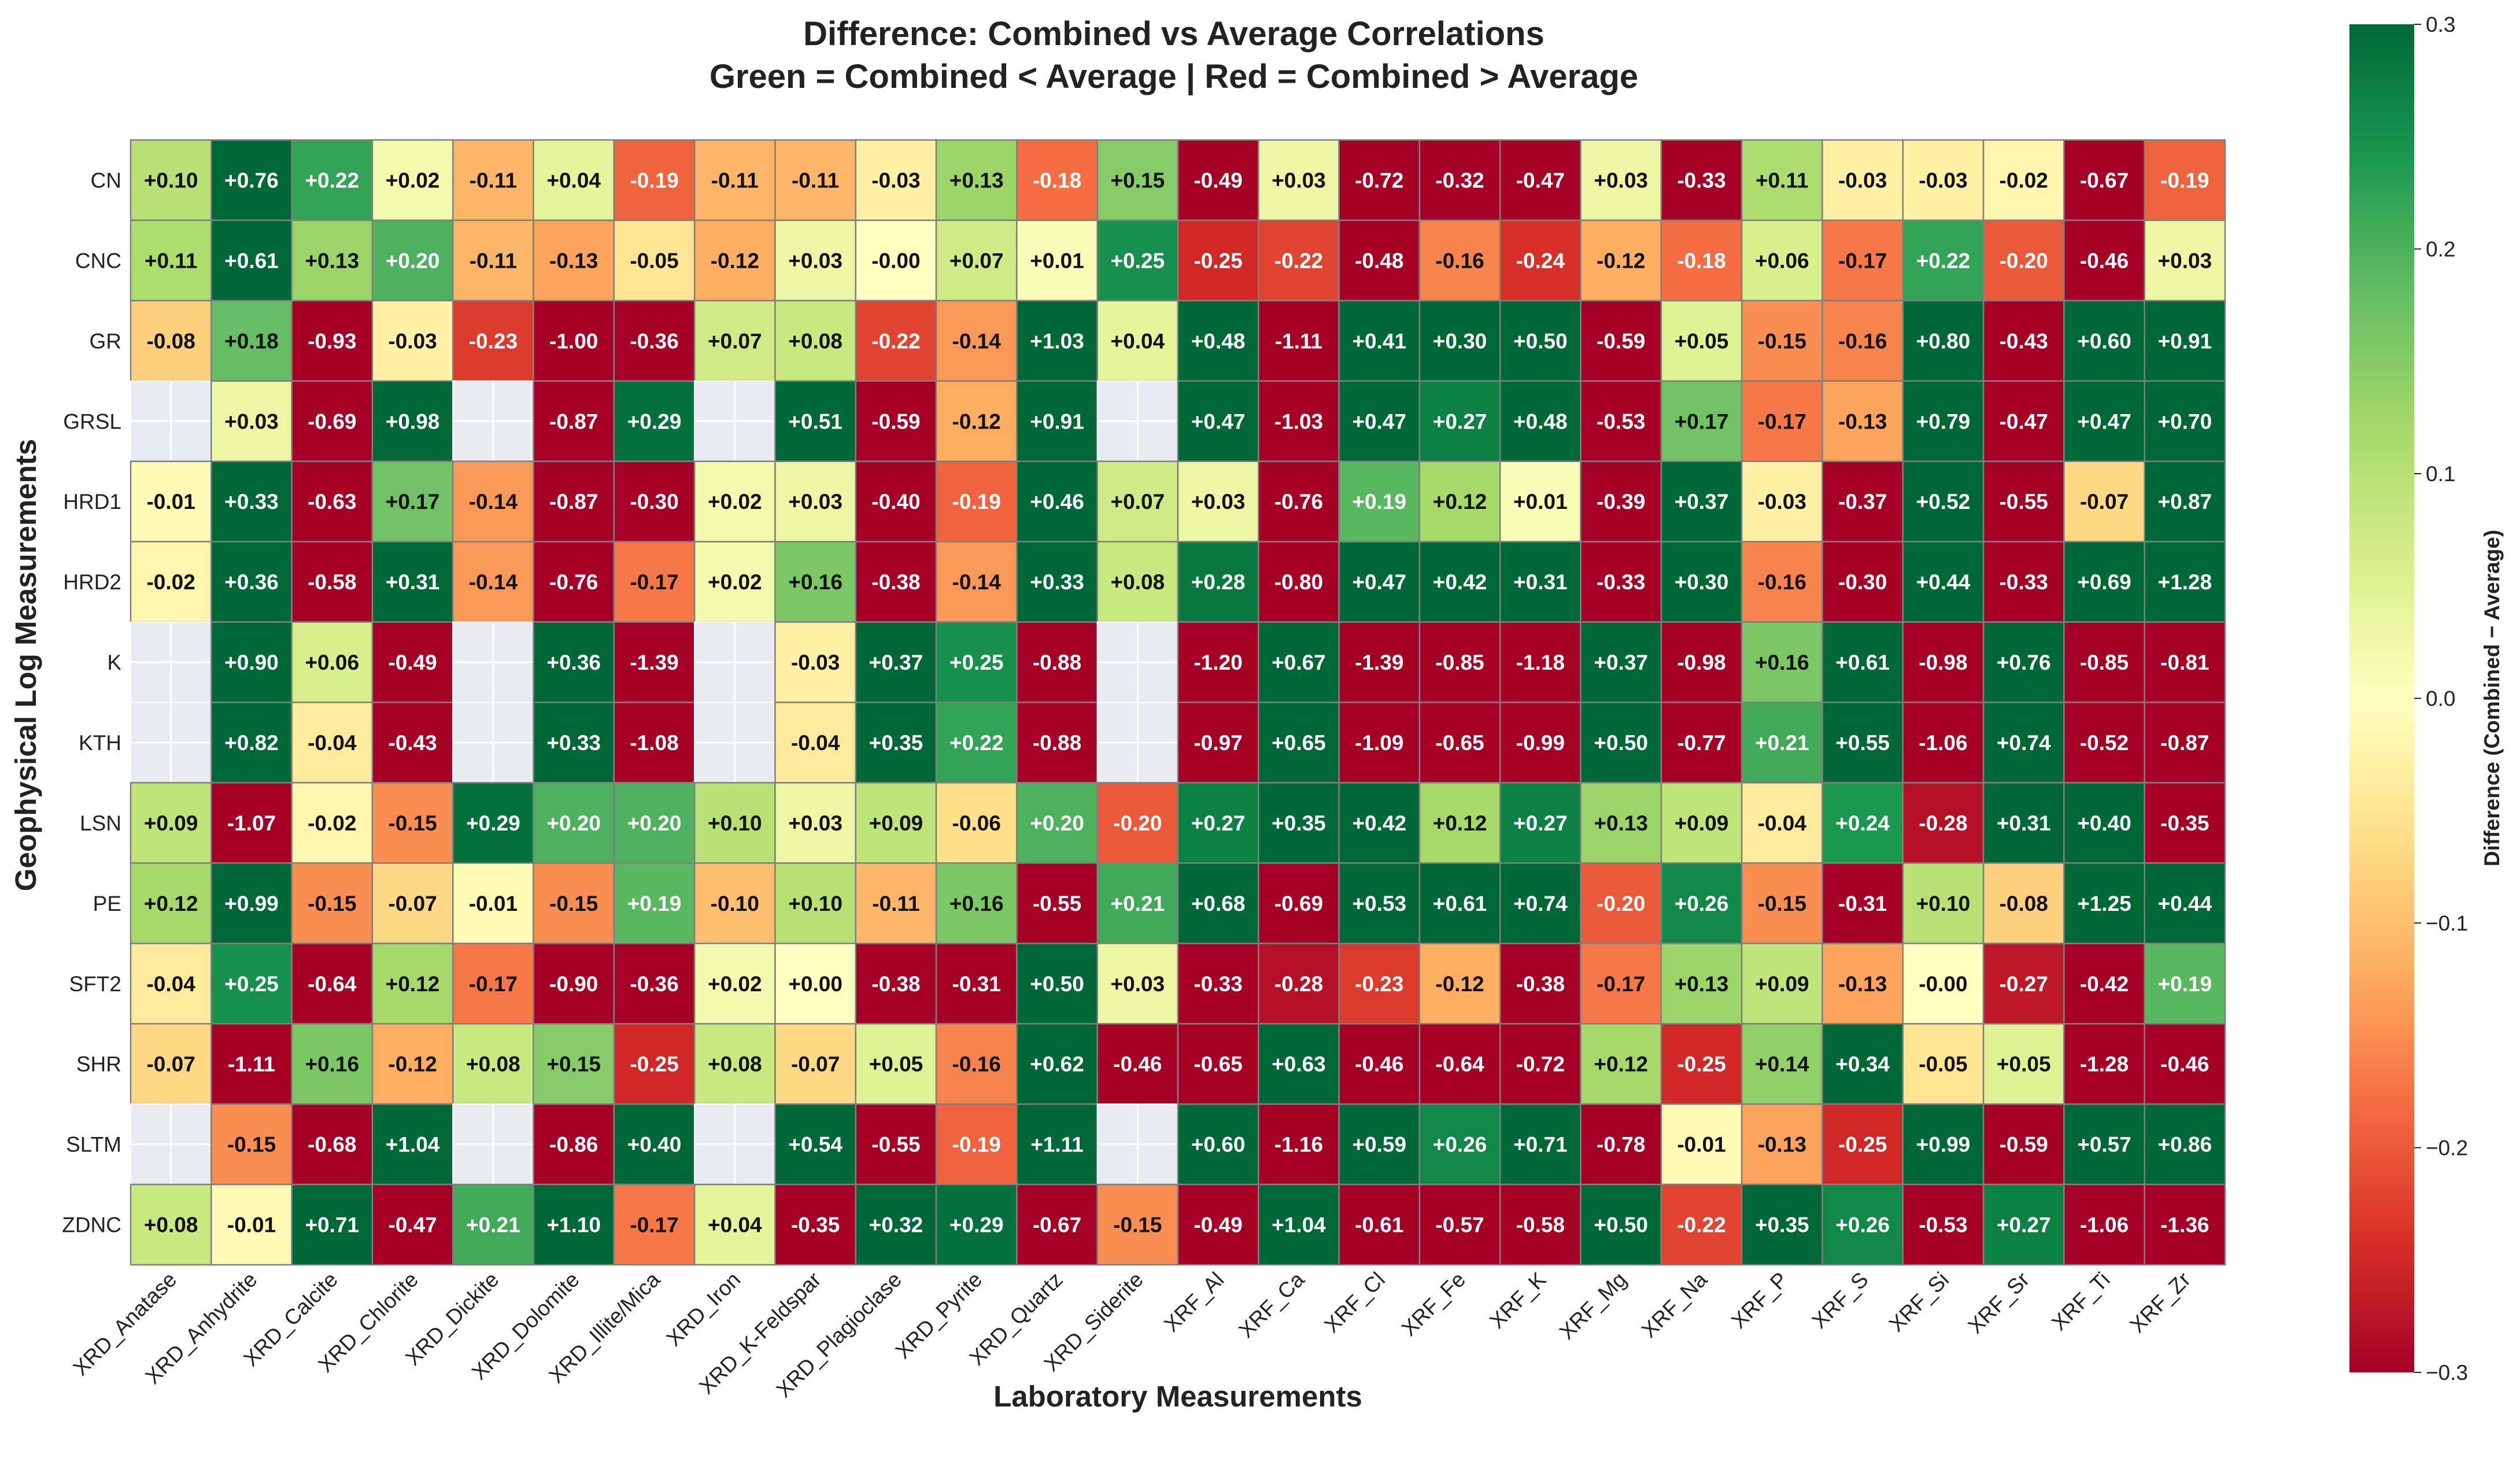  I want to click on cell-value-label: -0.72, so click(1541, 1064).